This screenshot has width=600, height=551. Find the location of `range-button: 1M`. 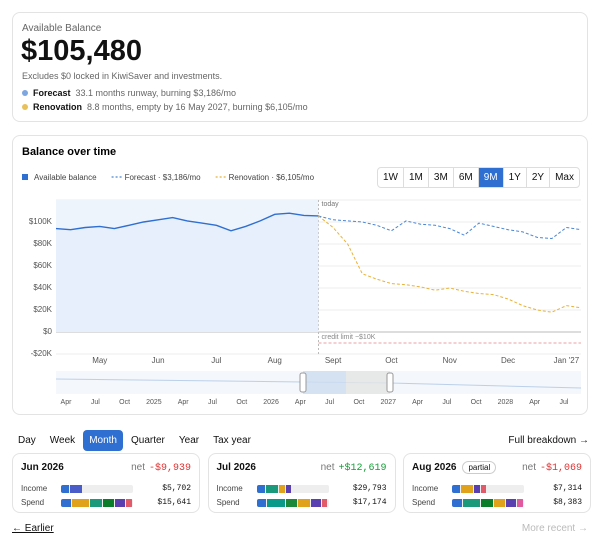

range-button: 1M is located at coordinates (415, 177).